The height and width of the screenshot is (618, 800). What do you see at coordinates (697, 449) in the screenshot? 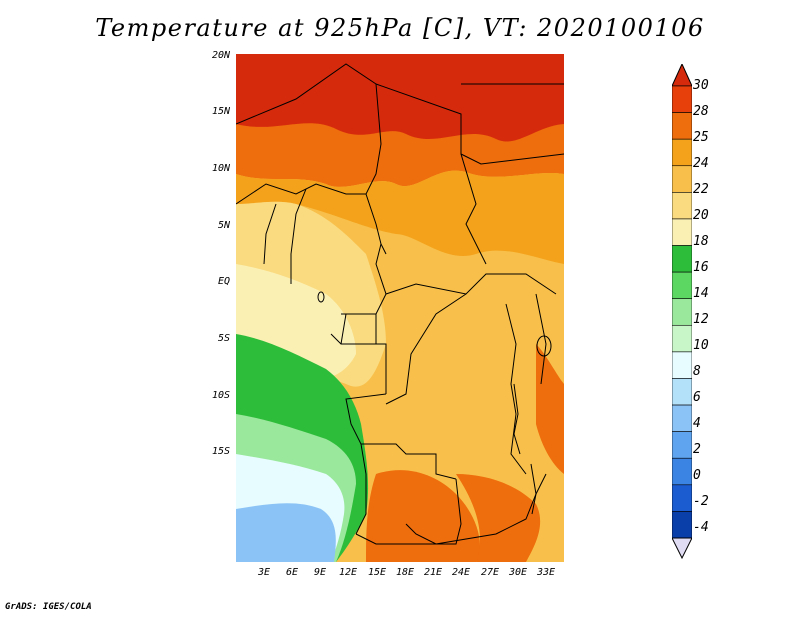
I see `colorbar-label-2: 2` at bounding box center [697, 449].